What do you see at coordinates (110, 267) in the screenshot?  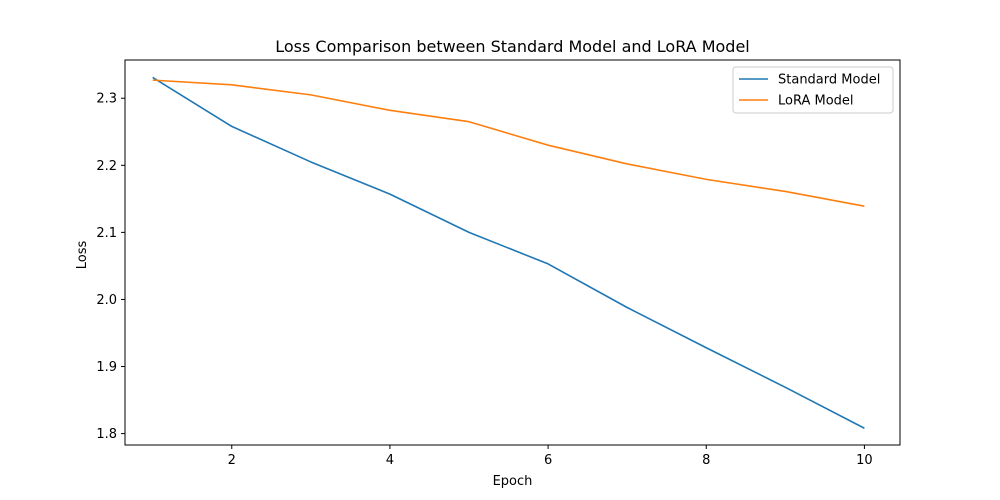 I see `y-axis: 1.8 1.9 2.0 2.1 2.2 2.3` at bounding box center [110, 267].